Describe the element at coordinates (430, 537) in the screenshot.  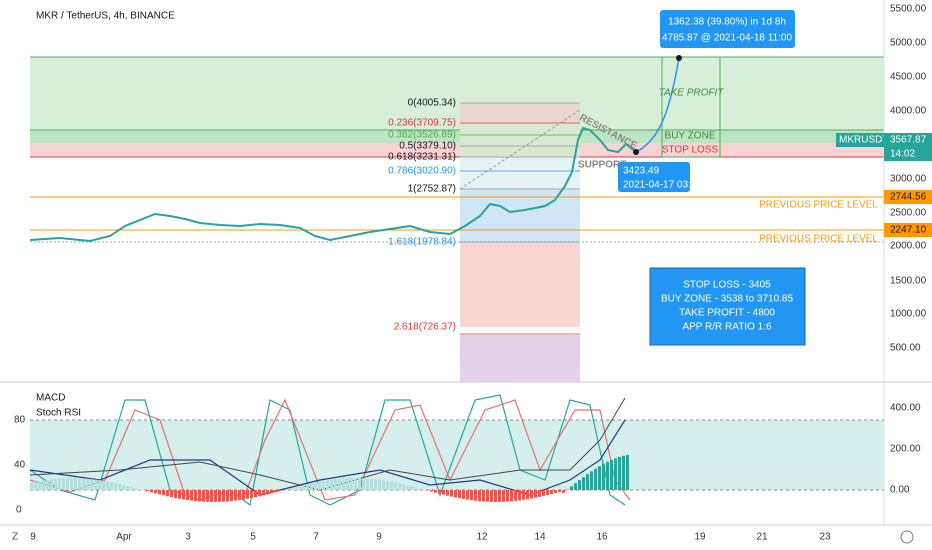
I see `time-axis: 9 Apr 3 5 7 9 12 14 16 19 21 23` at that location.